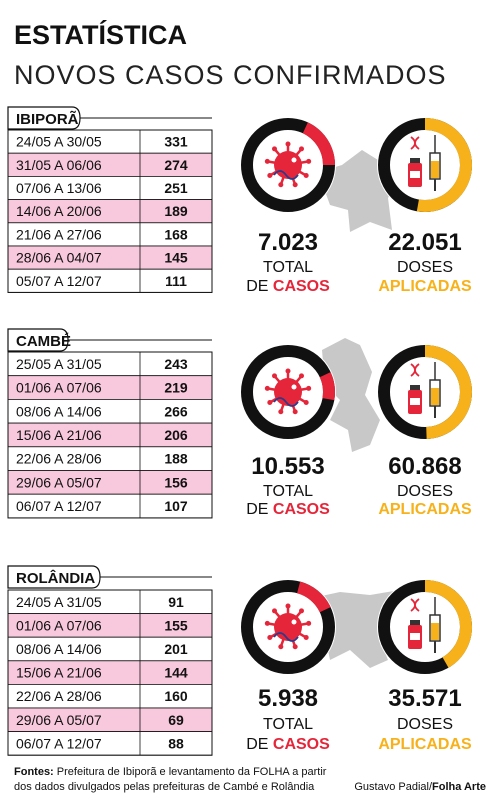 Image resolution: width=495 pixels, height=799 pixels. What do you see at coordinates (176, 234) in the screenshot?
I see `case-count: 168` at bounding box center [176, 234].